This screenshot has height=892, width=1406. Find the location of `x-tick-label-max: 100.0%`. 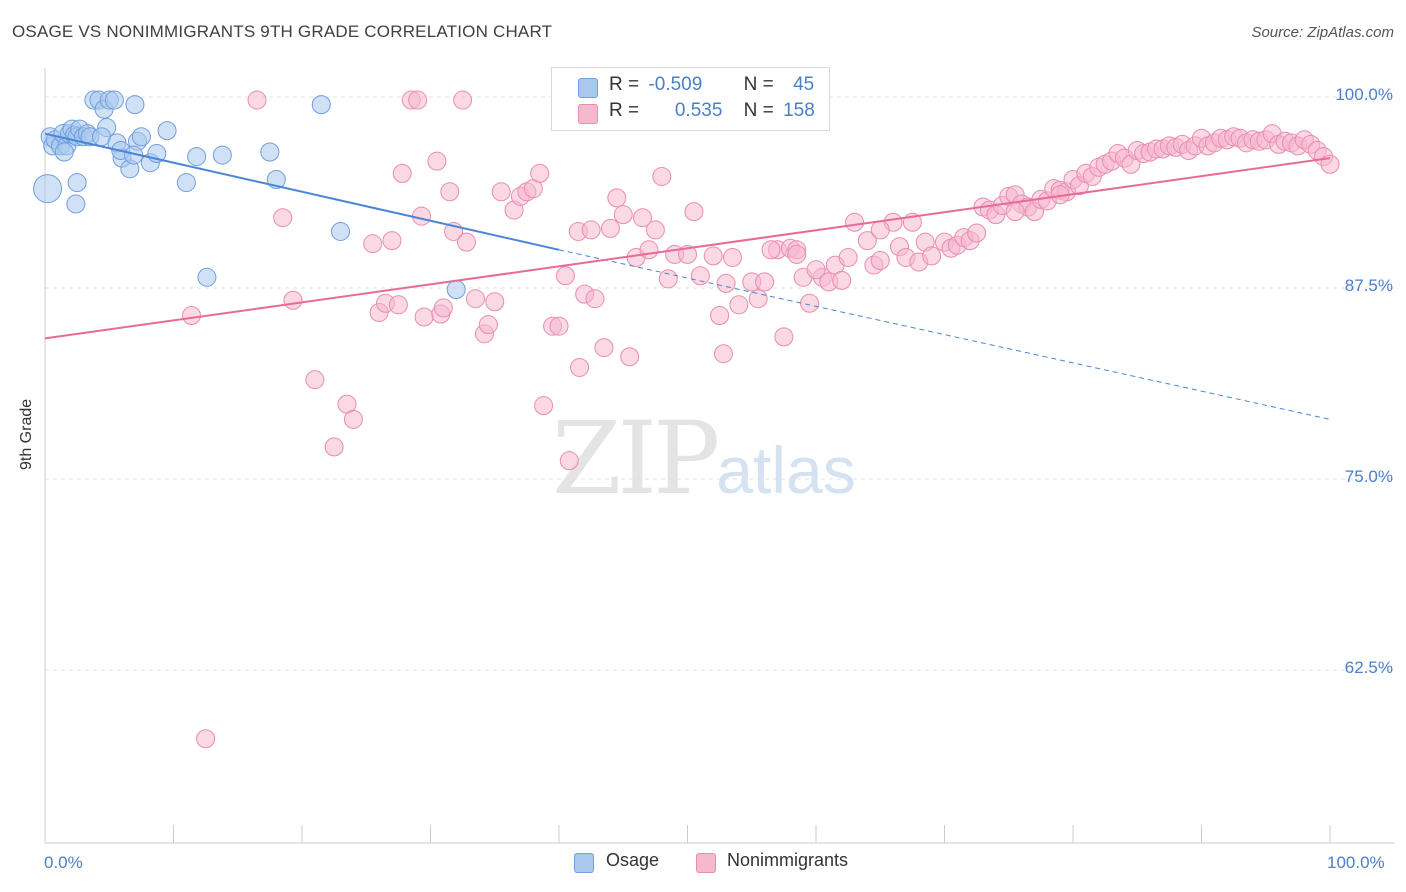

x-tick-label-max: 100.0% is located at coordinates (1356, 862).